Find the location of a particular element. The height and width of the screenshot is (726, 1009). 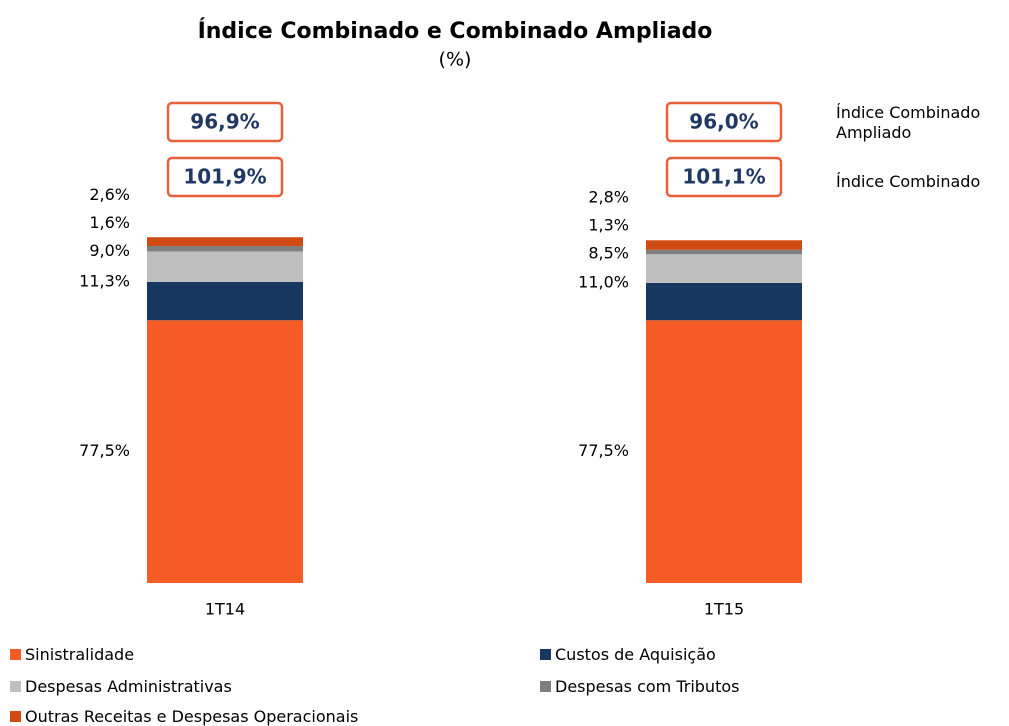

data-label: 8,5% is located at coordinates (608, 253).